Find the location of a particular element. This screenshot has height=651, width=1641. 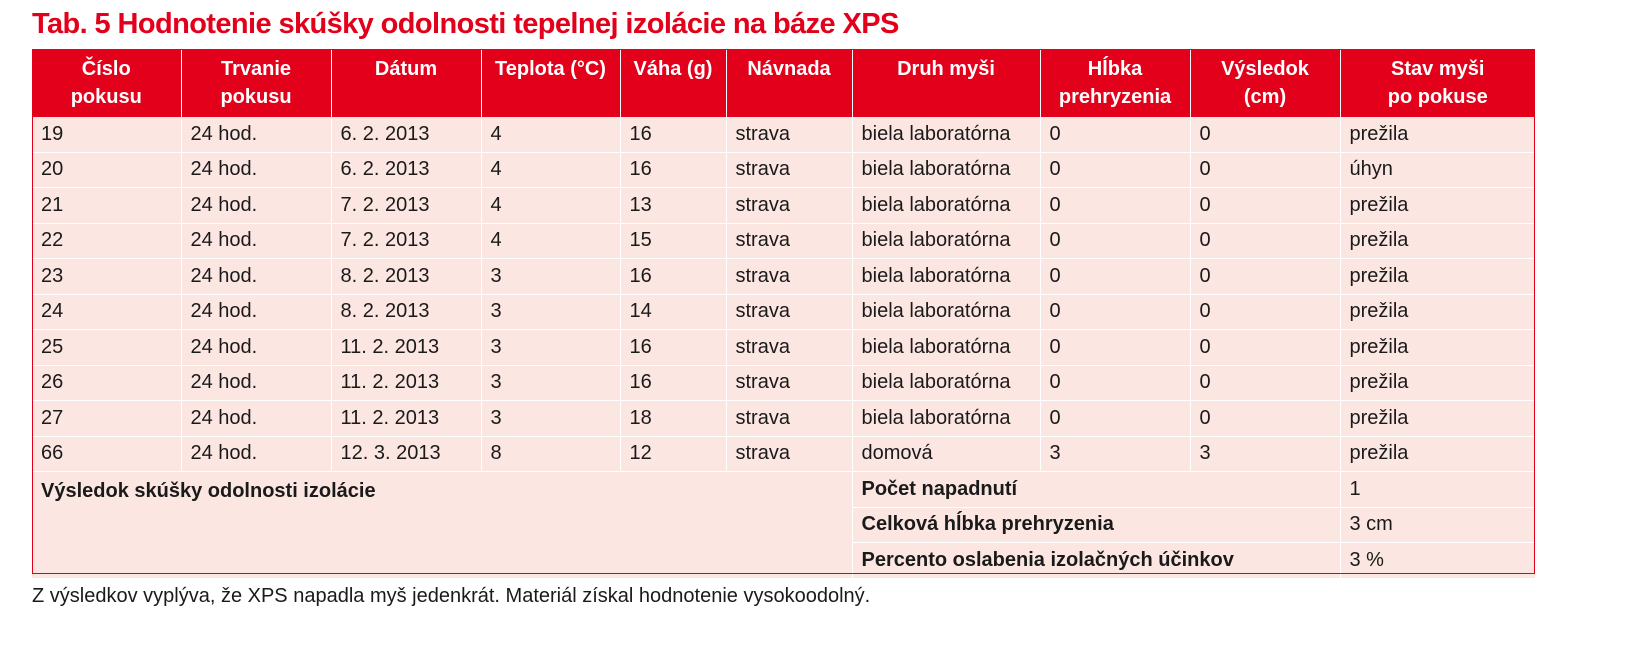

summary-row: Celková hĺbka prehryzenia 3 cm is located at coordinates (783, 525).